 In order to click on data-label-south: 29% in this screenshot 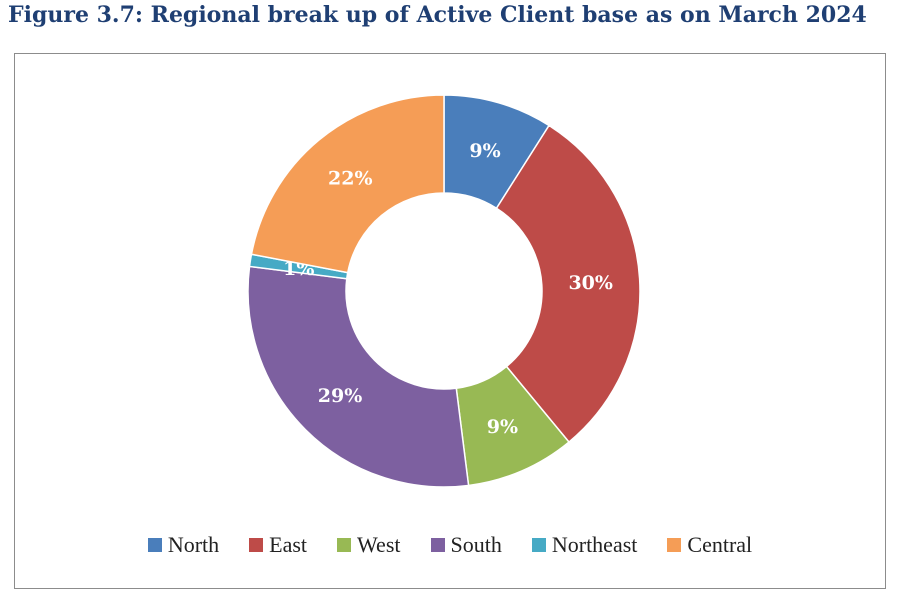, I will do `click(340, 396)`.